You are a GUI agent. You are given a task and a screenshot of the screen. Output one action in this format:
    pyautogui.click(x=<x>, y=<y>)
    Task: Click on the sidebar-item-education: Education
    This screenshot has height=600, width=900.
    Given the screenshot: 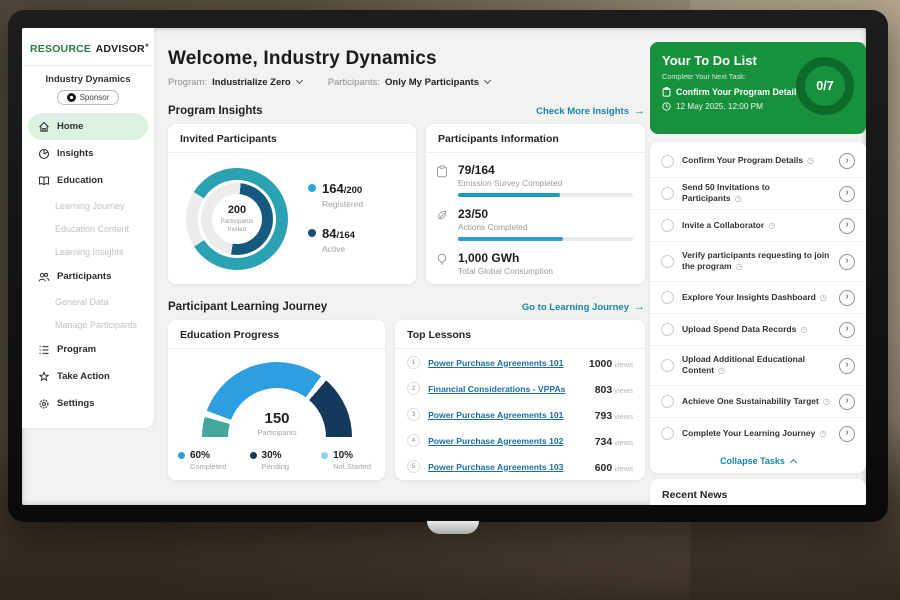 What is the action you would take?
    pyautogui.click(x=88, y=180)
    